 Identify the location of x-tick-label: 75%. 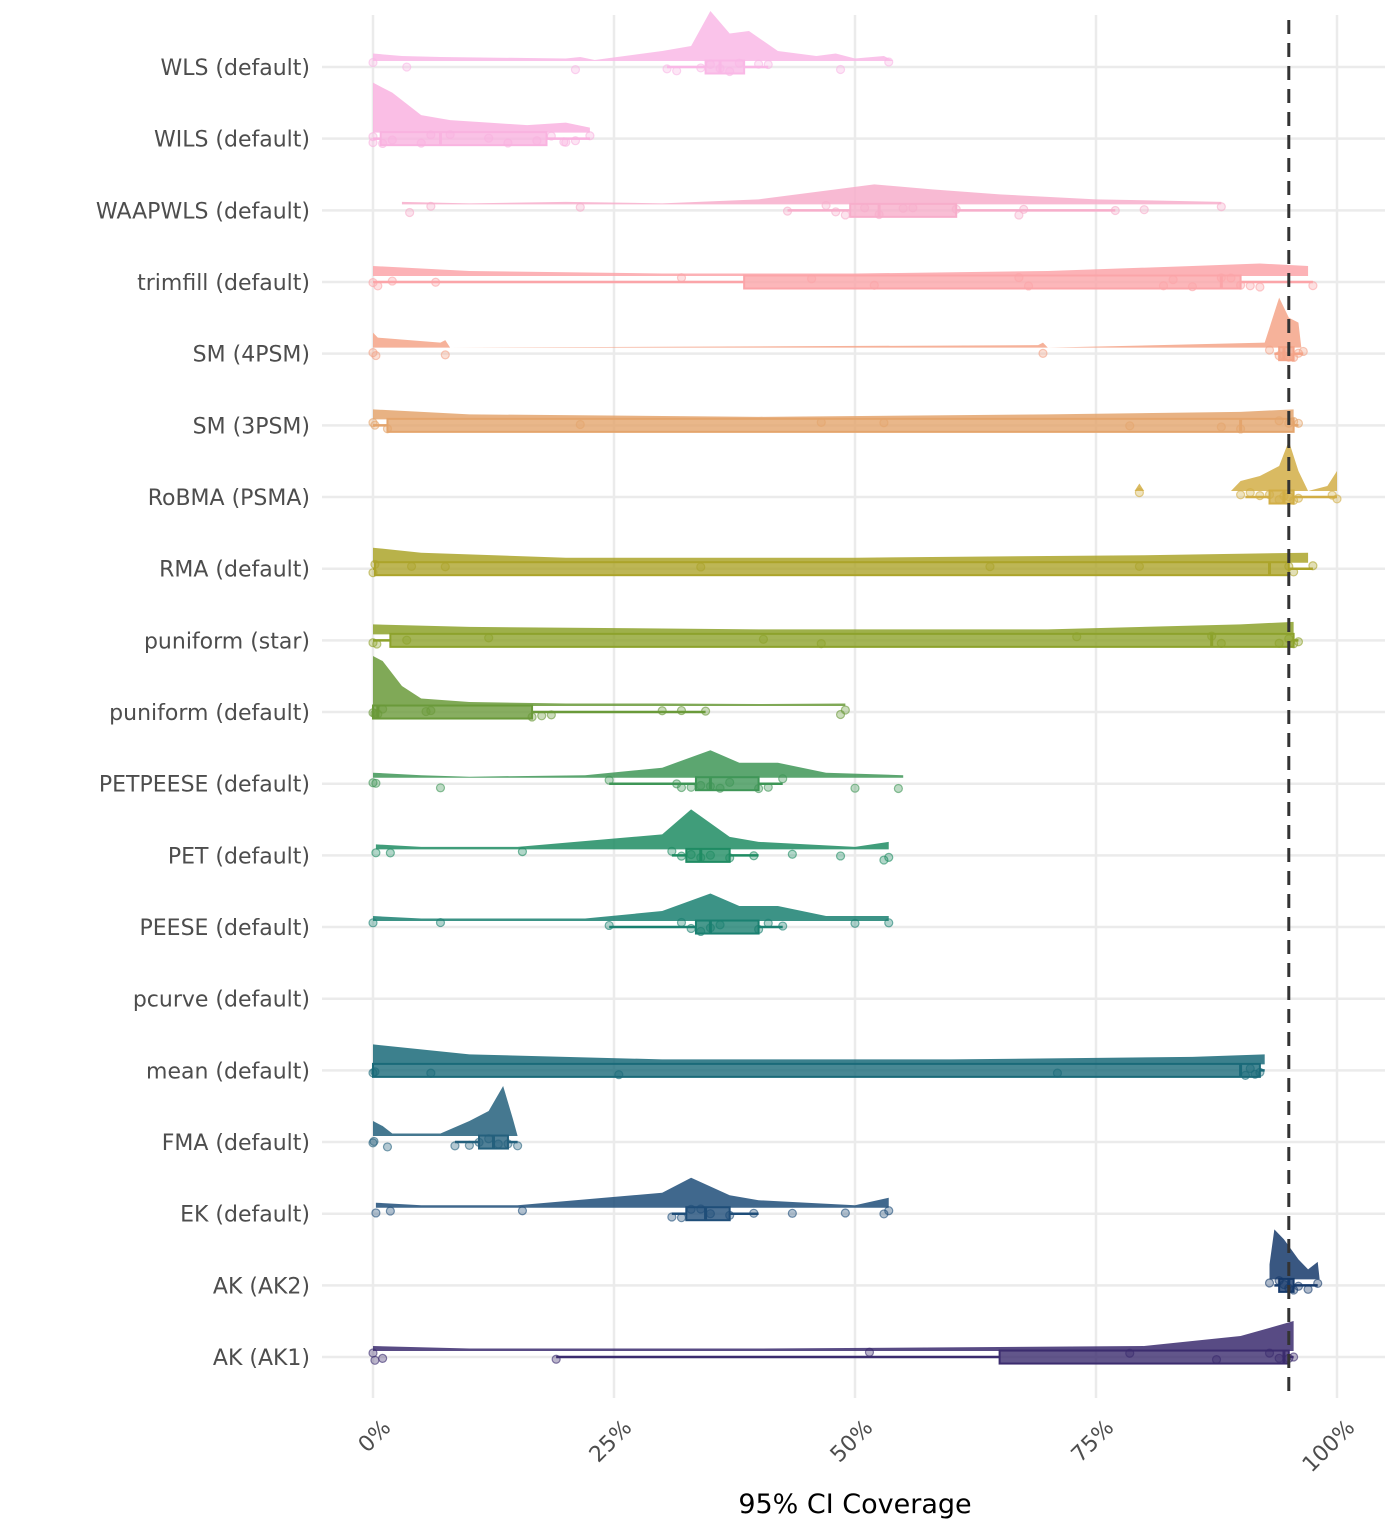
(1093, 1441).